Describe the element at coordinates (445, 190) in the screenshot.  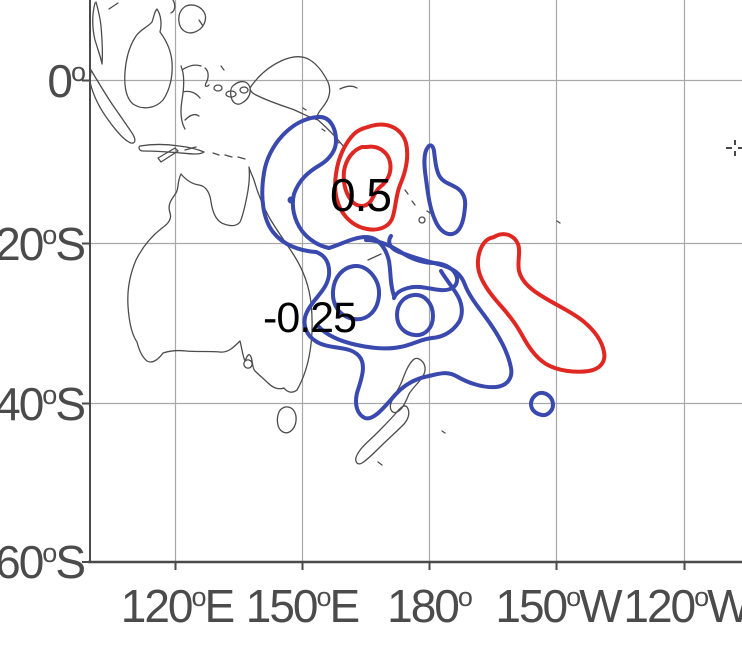
I see `blue-hook-contour` at that location.